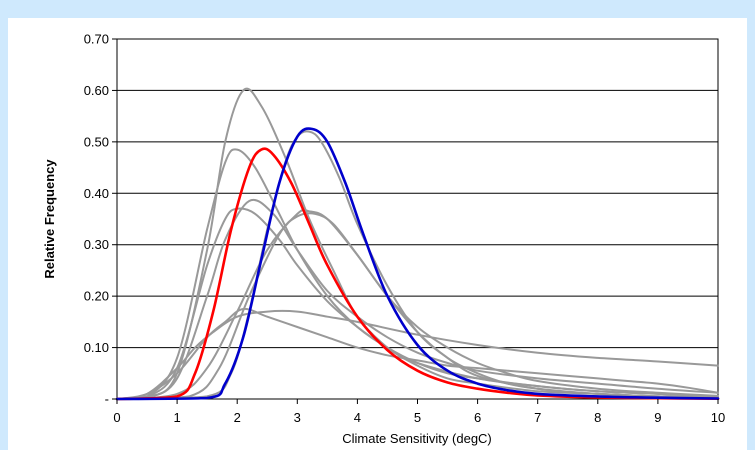  What do you see at coordinates (597, 417) in the screenshot?
I see `x-tick-label-8: 8` at bounding box center [597, 417].